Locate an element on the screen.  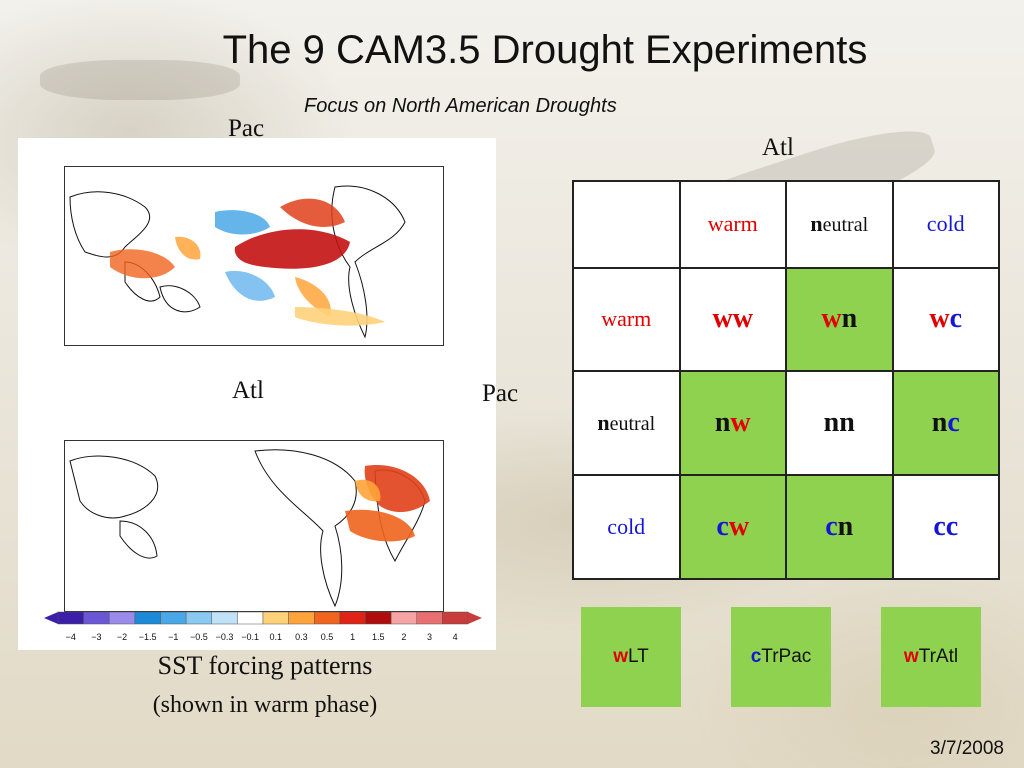
grid-row-header: warm is located at coordinates (626, 319).